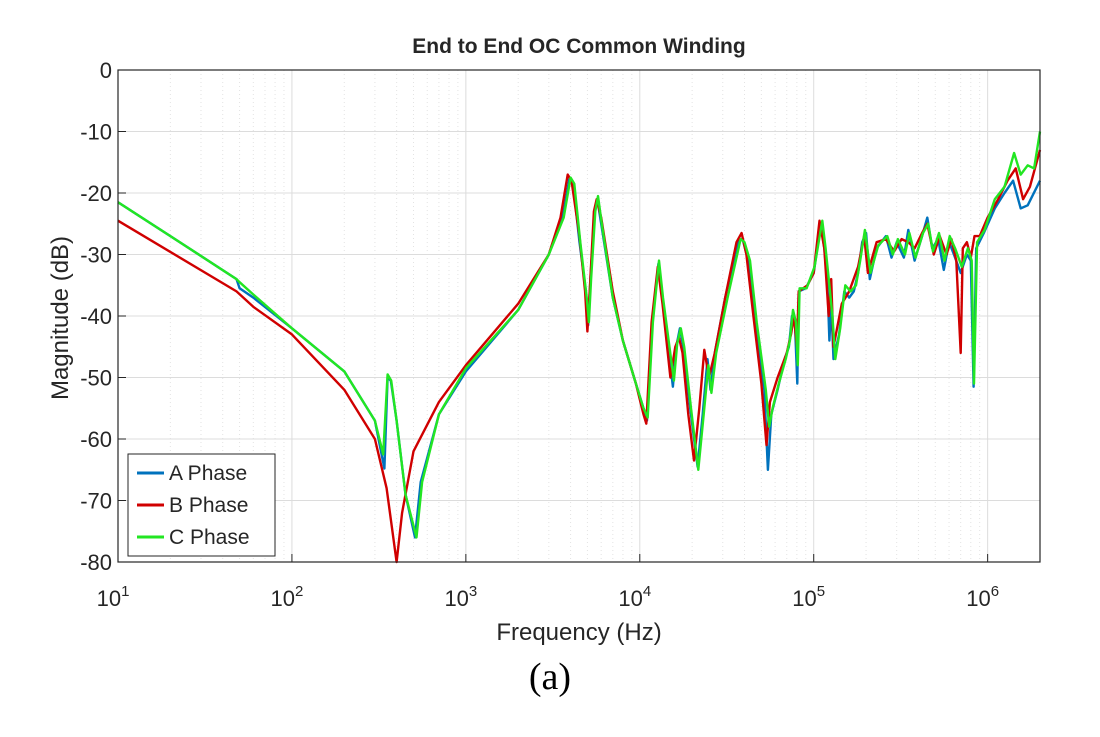 The width and height of the screenshot is (1100, 737). I want to click on x-tick-label: 10⁵, so click(808, 597).